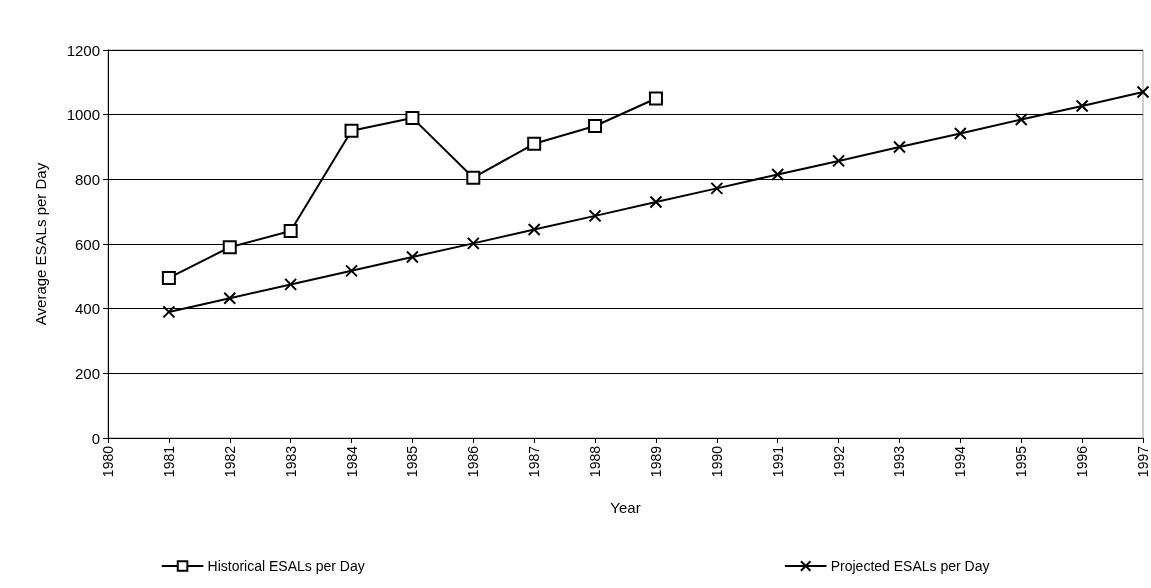 The width and height of the screenshot is (1151, 588). Describe the element at coordinates (412, 461) in the screenshot. I see `x-tick-label: 1985` at that location.